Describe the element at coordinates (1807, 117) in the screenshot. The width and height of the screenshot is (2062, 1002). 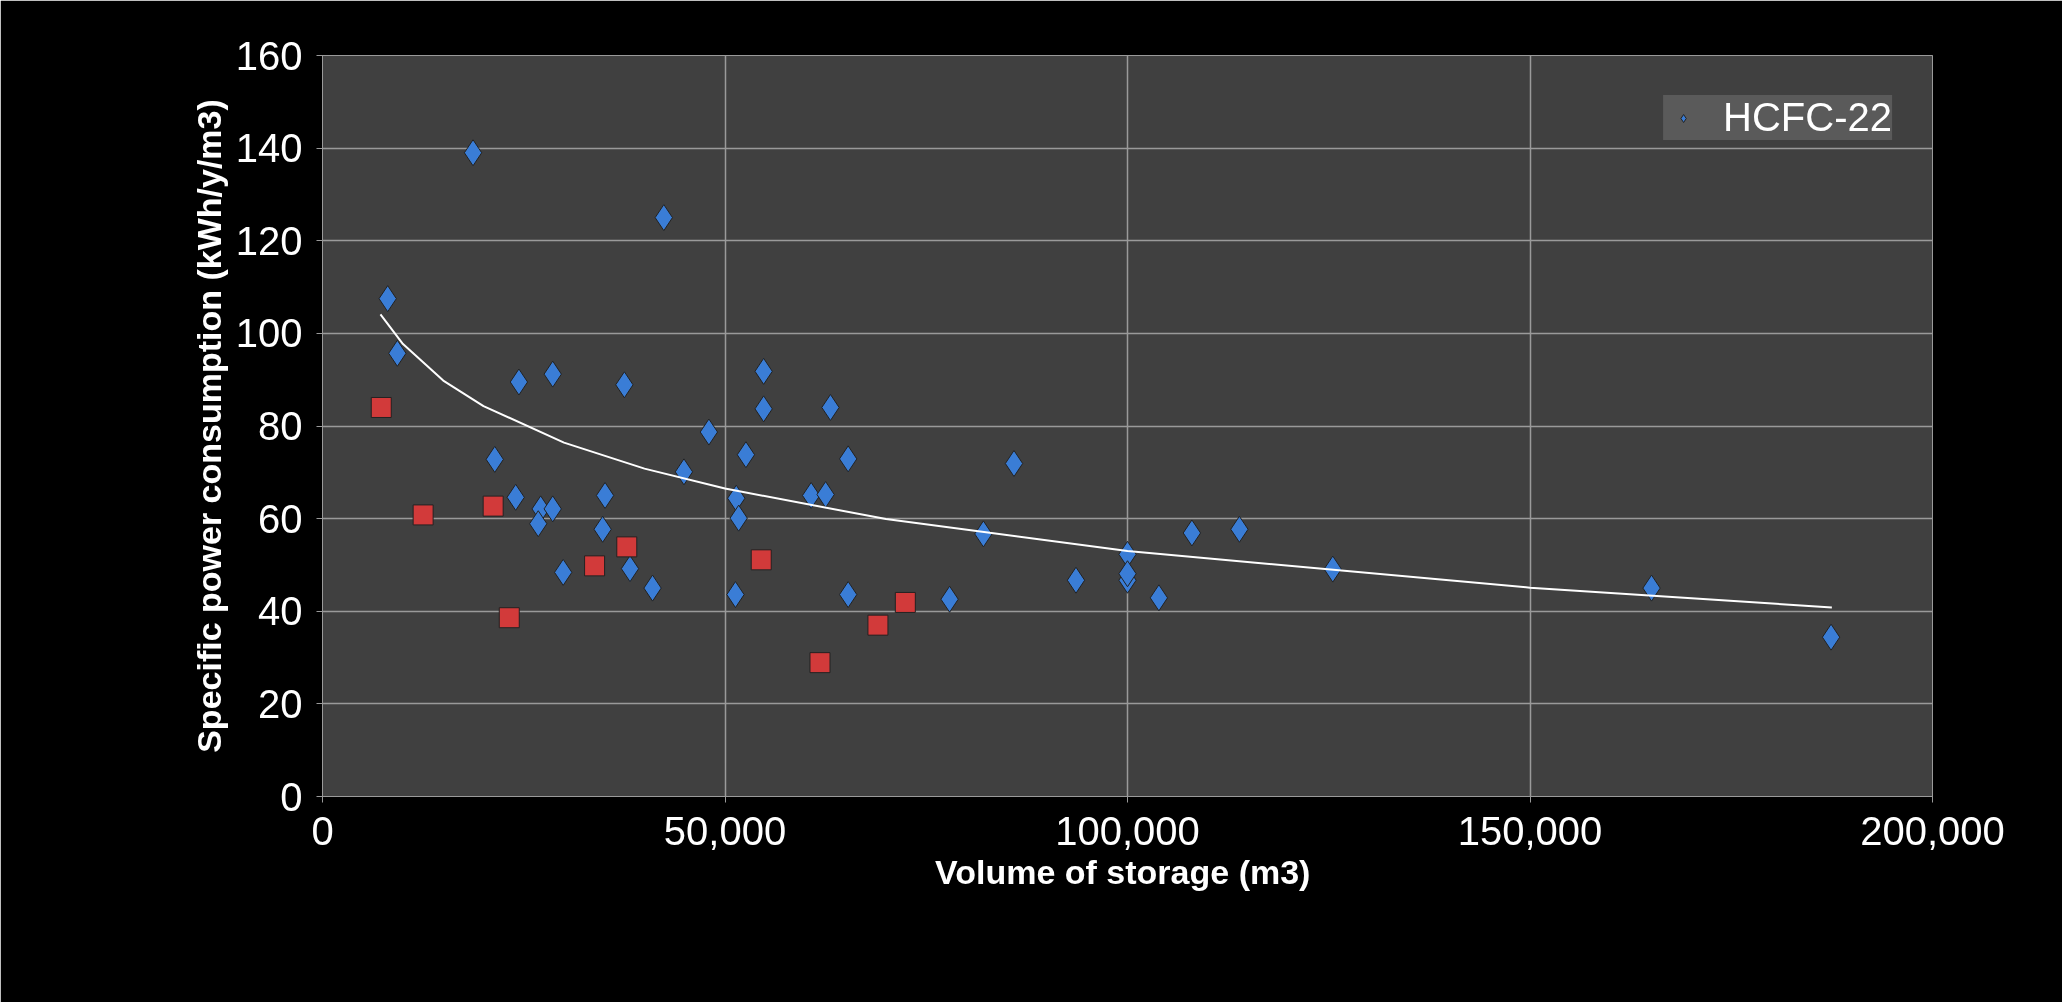
I see `legend-label: HCFC-22` at that location.